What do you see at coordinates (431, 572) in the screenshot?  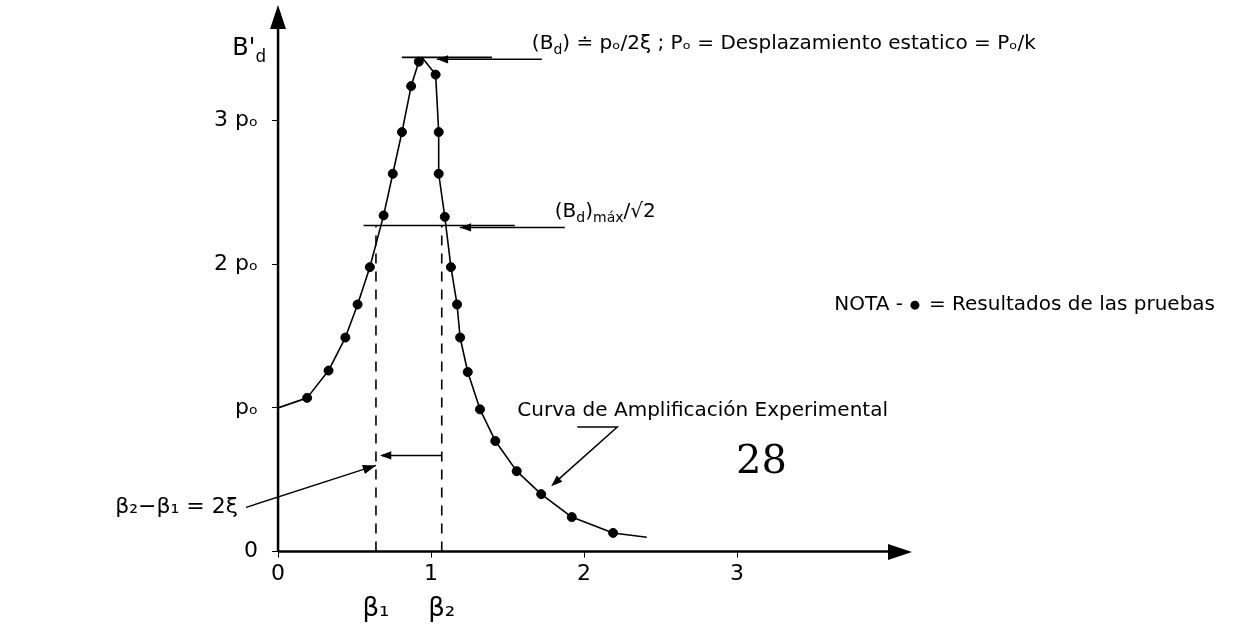 I see `x-tick-label: 1` at bounding box center [431, 572].